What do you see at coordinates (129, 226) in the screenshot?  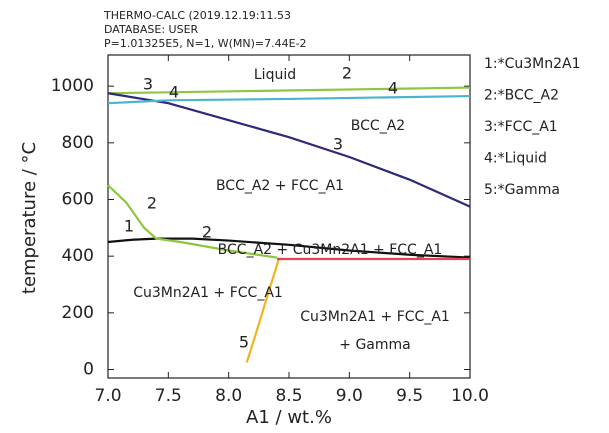 I see `annotation: 1` at bounding box center [129, 226].